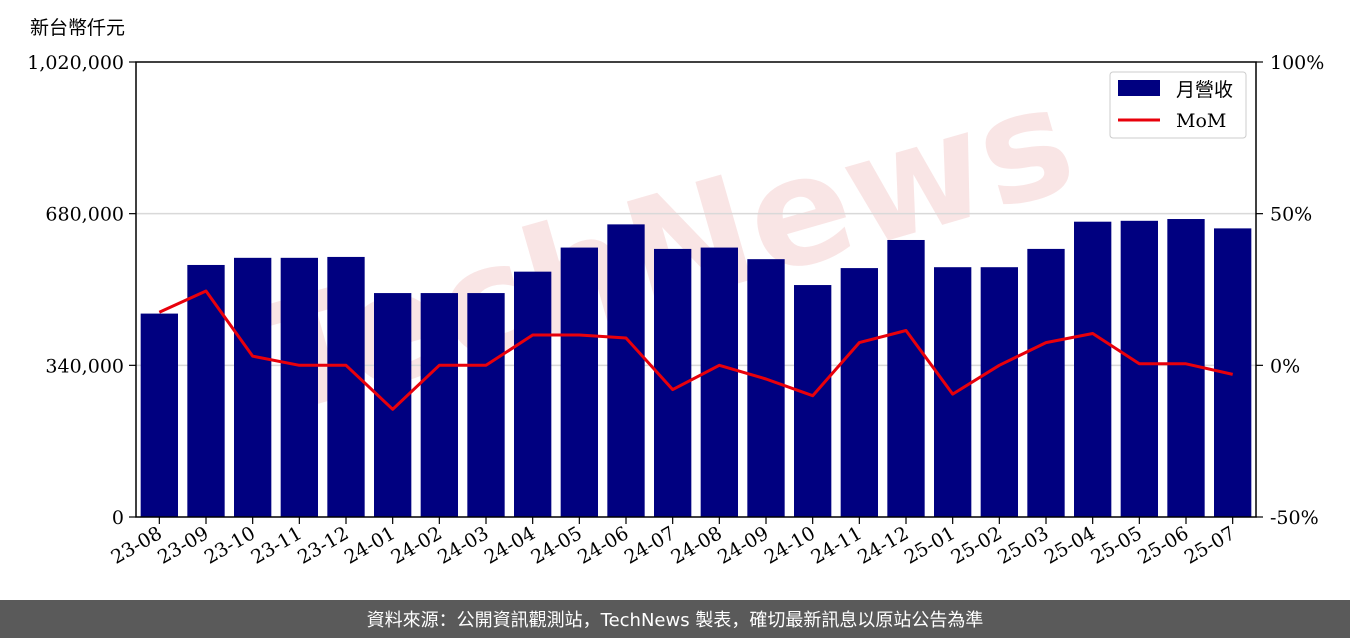 Image resolution: width=1350 pixels, height=638 pixels. Describe the element at coordinates (743, 545) in the screenshot. I see `x-tick-label: 24-09` at that location.